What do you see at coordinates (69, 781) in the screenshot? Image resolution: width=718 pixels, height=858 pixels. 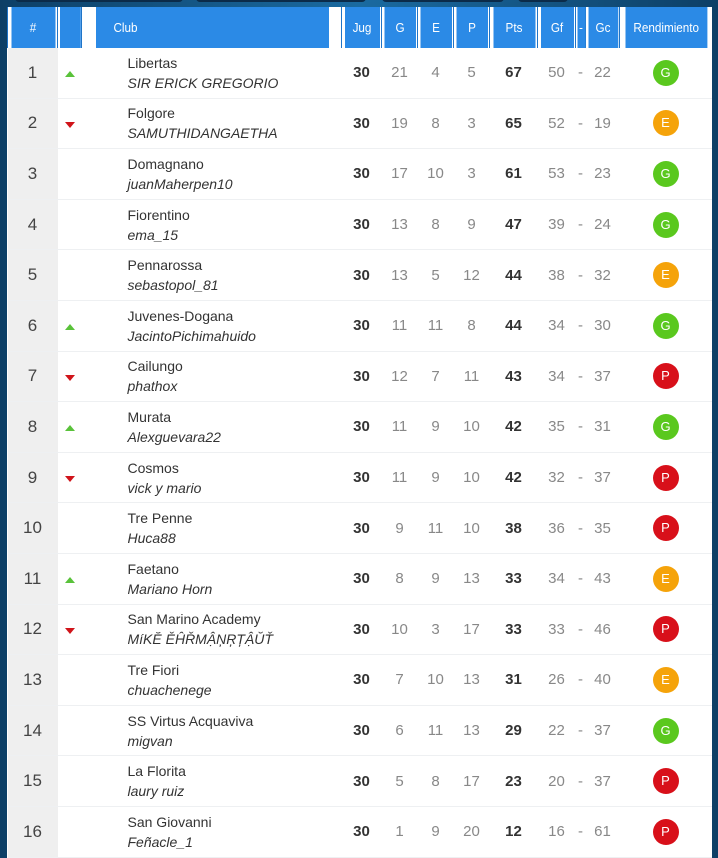 I see `trend-cell` at bounding box center [69, 781].